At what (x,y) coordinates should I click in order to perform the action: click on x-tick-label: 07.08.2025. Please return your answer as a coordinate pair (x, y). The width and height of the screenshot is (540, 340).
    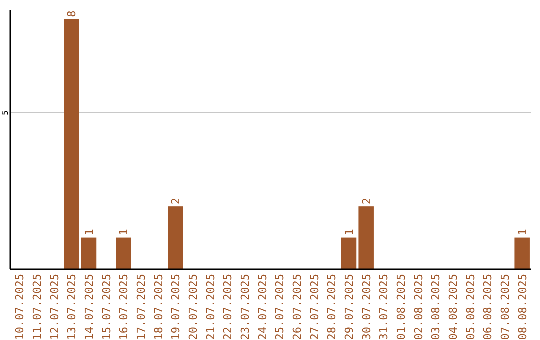
    Looking at the image, I should click on (505, 307).